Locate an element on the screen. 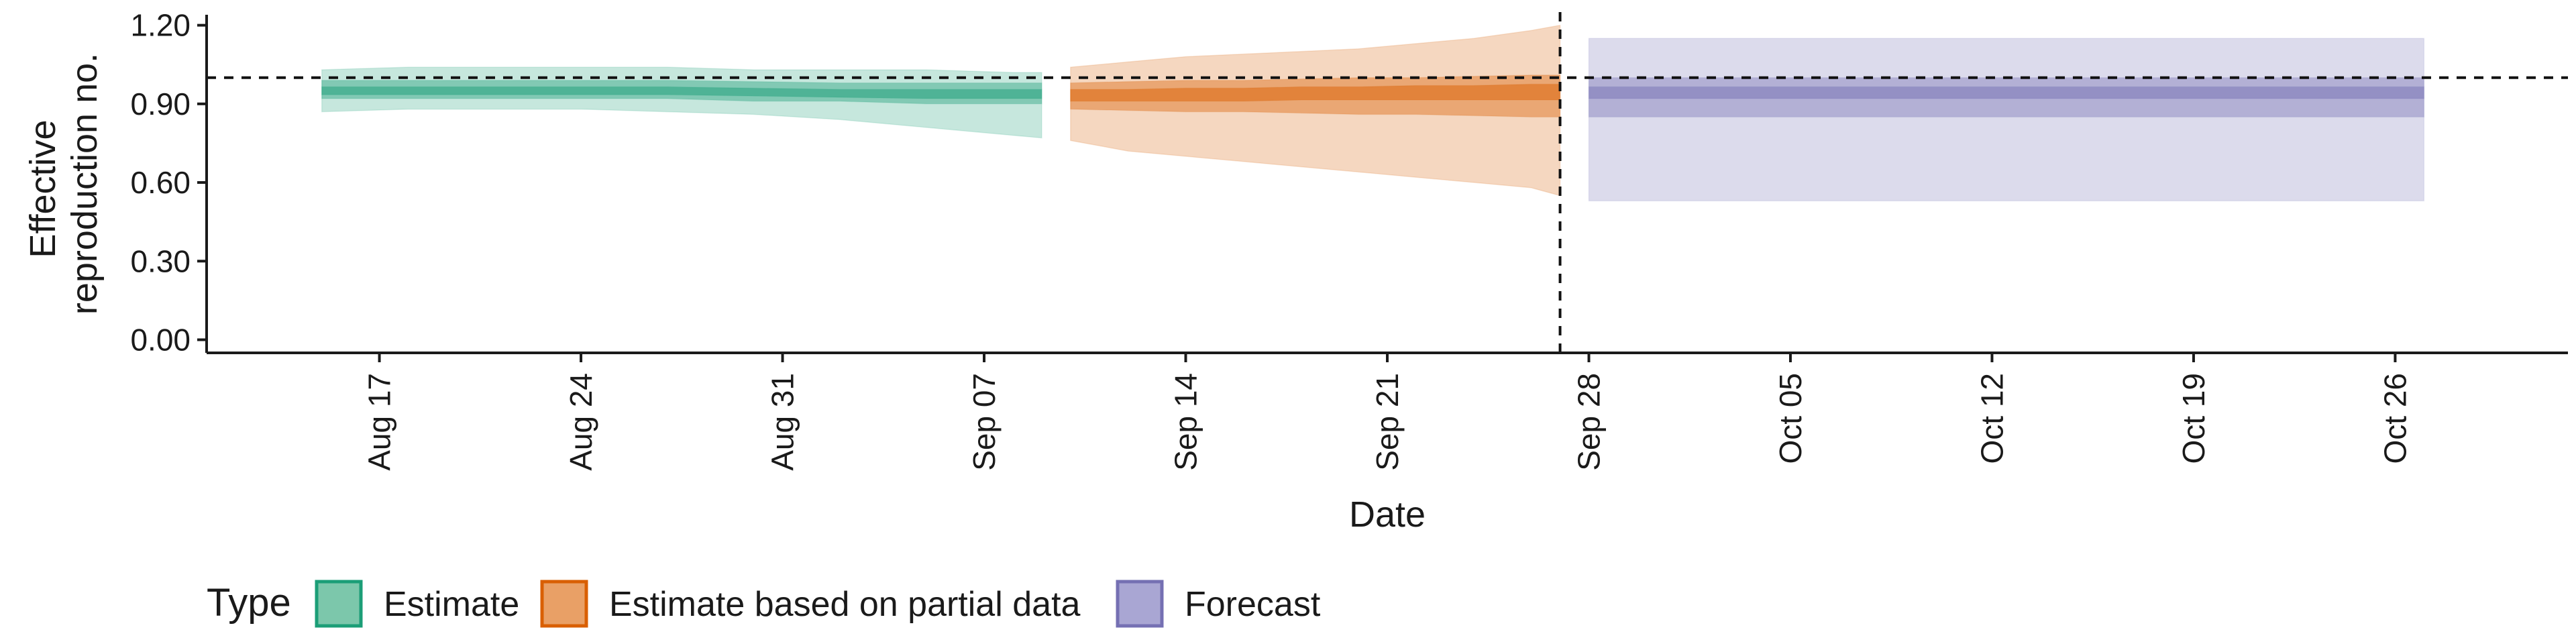 The width and height of the screenshot is (2576, 644). legend-title: Type is located at coordinates (249, 603).